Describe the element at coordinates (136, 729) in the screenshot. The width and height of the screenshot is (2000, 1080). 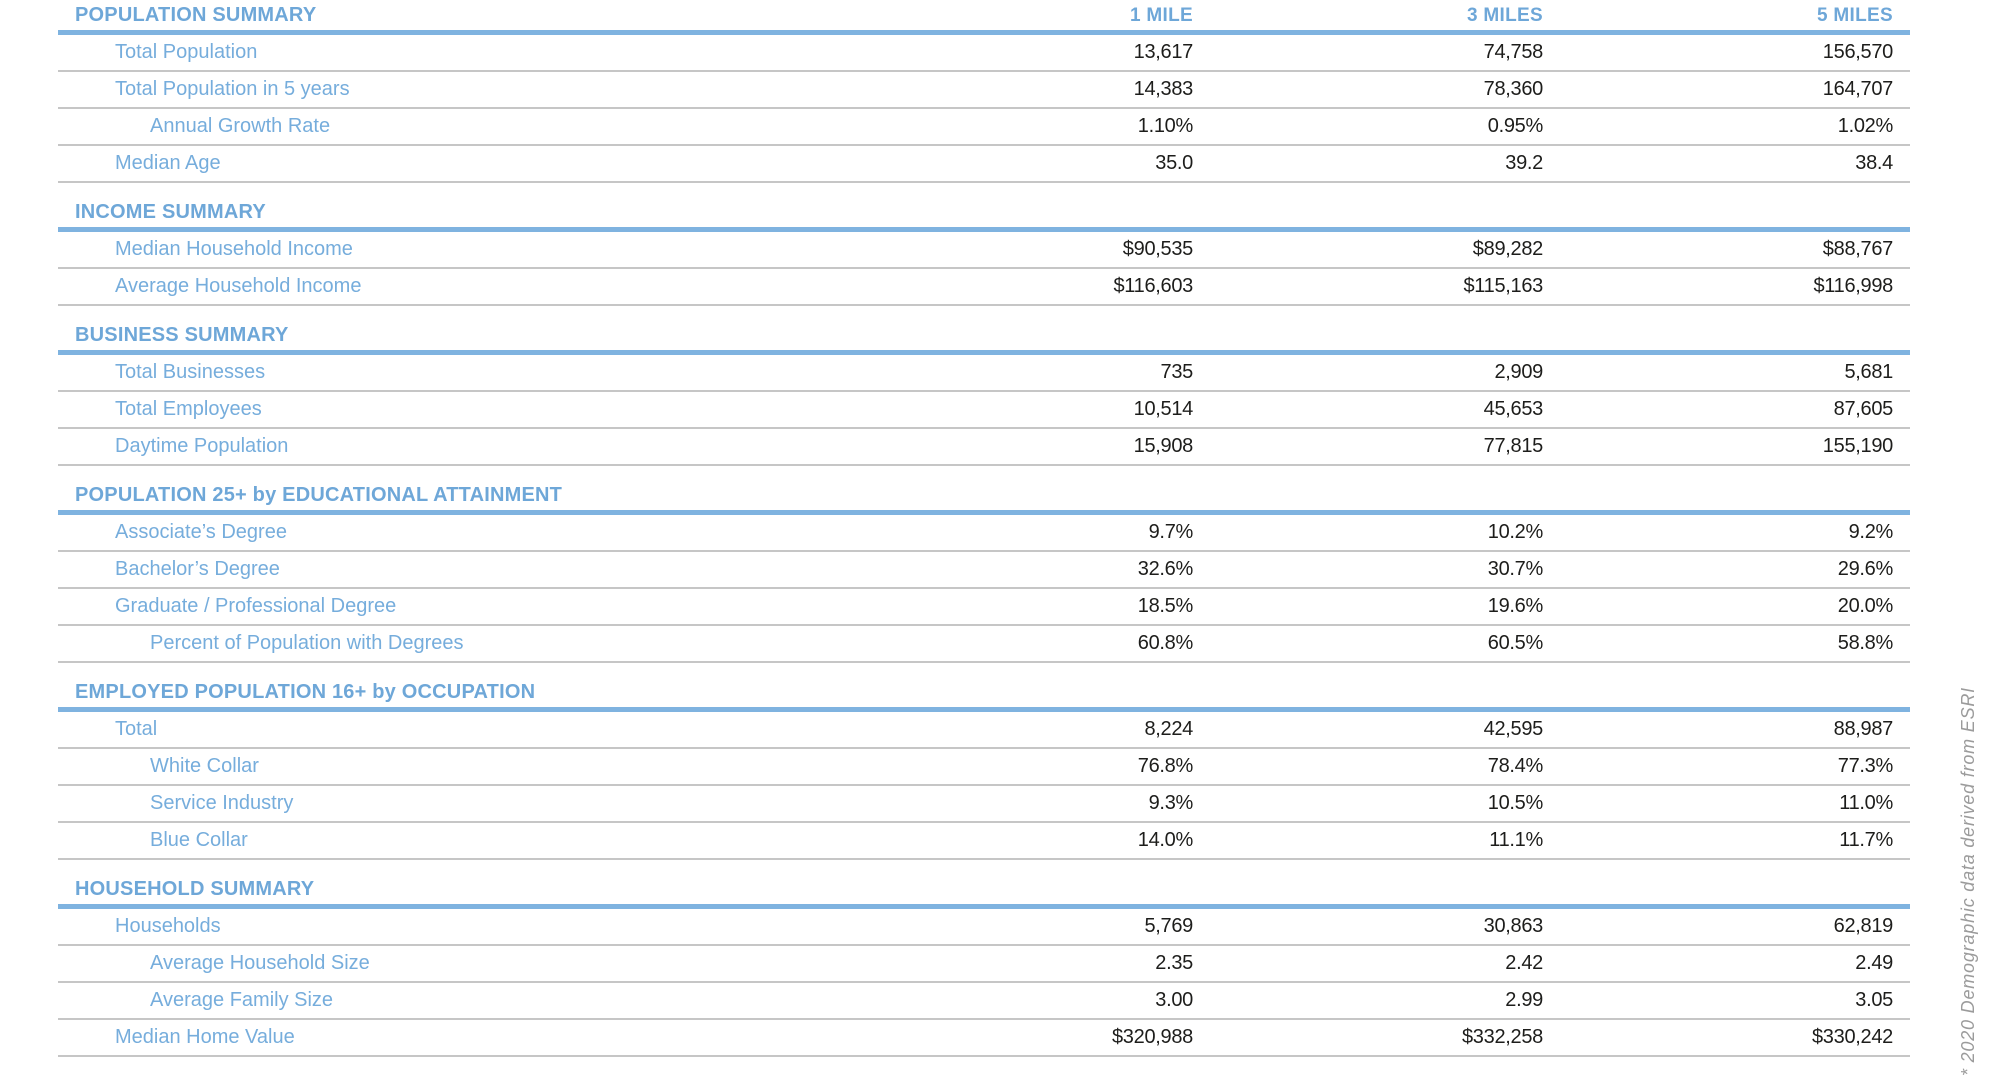
I see `row-label: Total` at that location.